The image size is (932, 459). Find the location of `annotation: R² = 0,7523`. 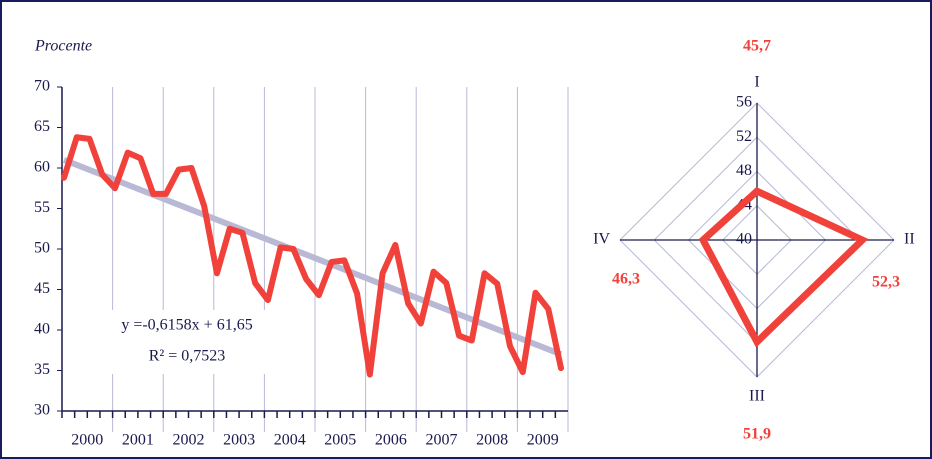

annotation: R² = 0,7523 is located at coordinates (187, 356).